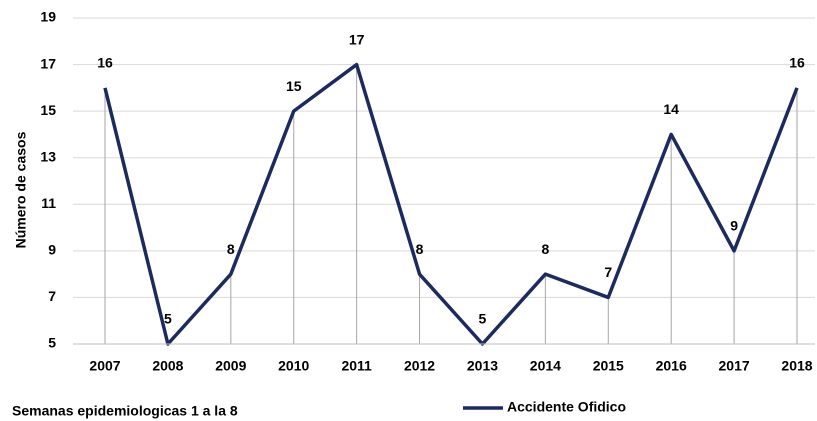 This screenshot has width=817, height=421. Describe the element at coordinates (482, 366) in the screenshot. I see `x-tick-label: 2013` at that location.